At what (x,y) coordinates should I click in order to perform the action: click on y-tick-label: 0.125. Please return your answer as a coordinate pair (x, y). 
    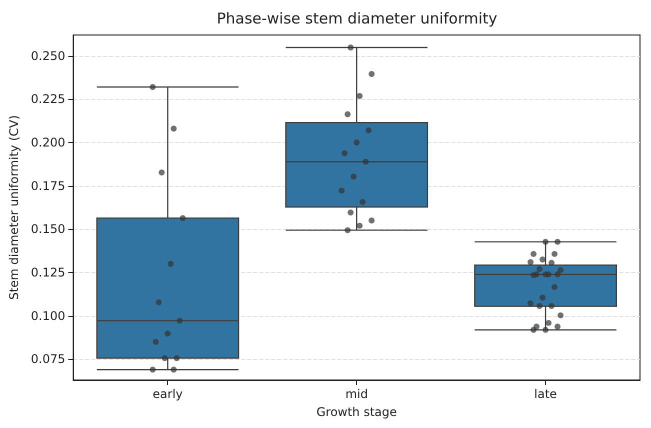
    Looking at the image, I should click on (48, 273).